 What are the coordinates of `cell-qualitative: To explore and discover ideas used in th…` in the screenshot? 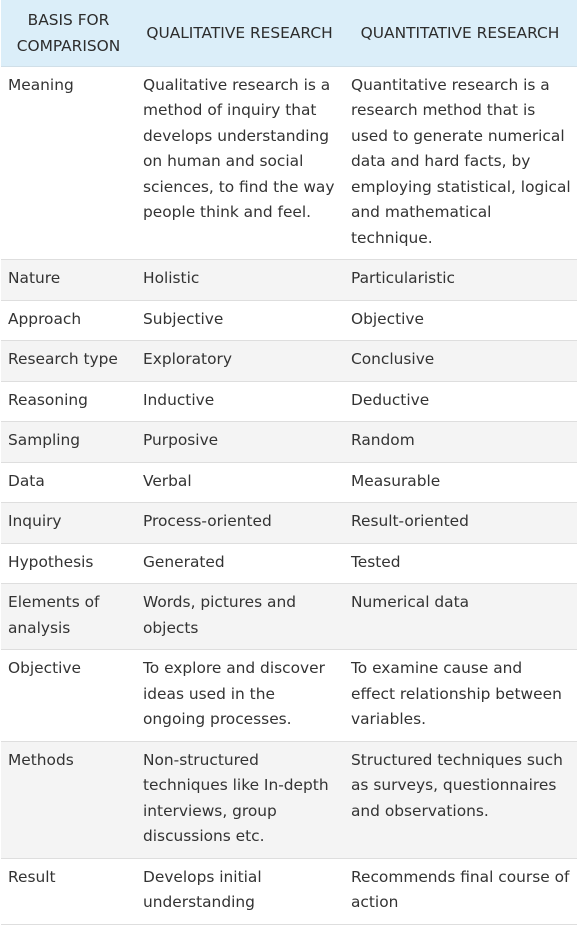 It's located at (239, 695).